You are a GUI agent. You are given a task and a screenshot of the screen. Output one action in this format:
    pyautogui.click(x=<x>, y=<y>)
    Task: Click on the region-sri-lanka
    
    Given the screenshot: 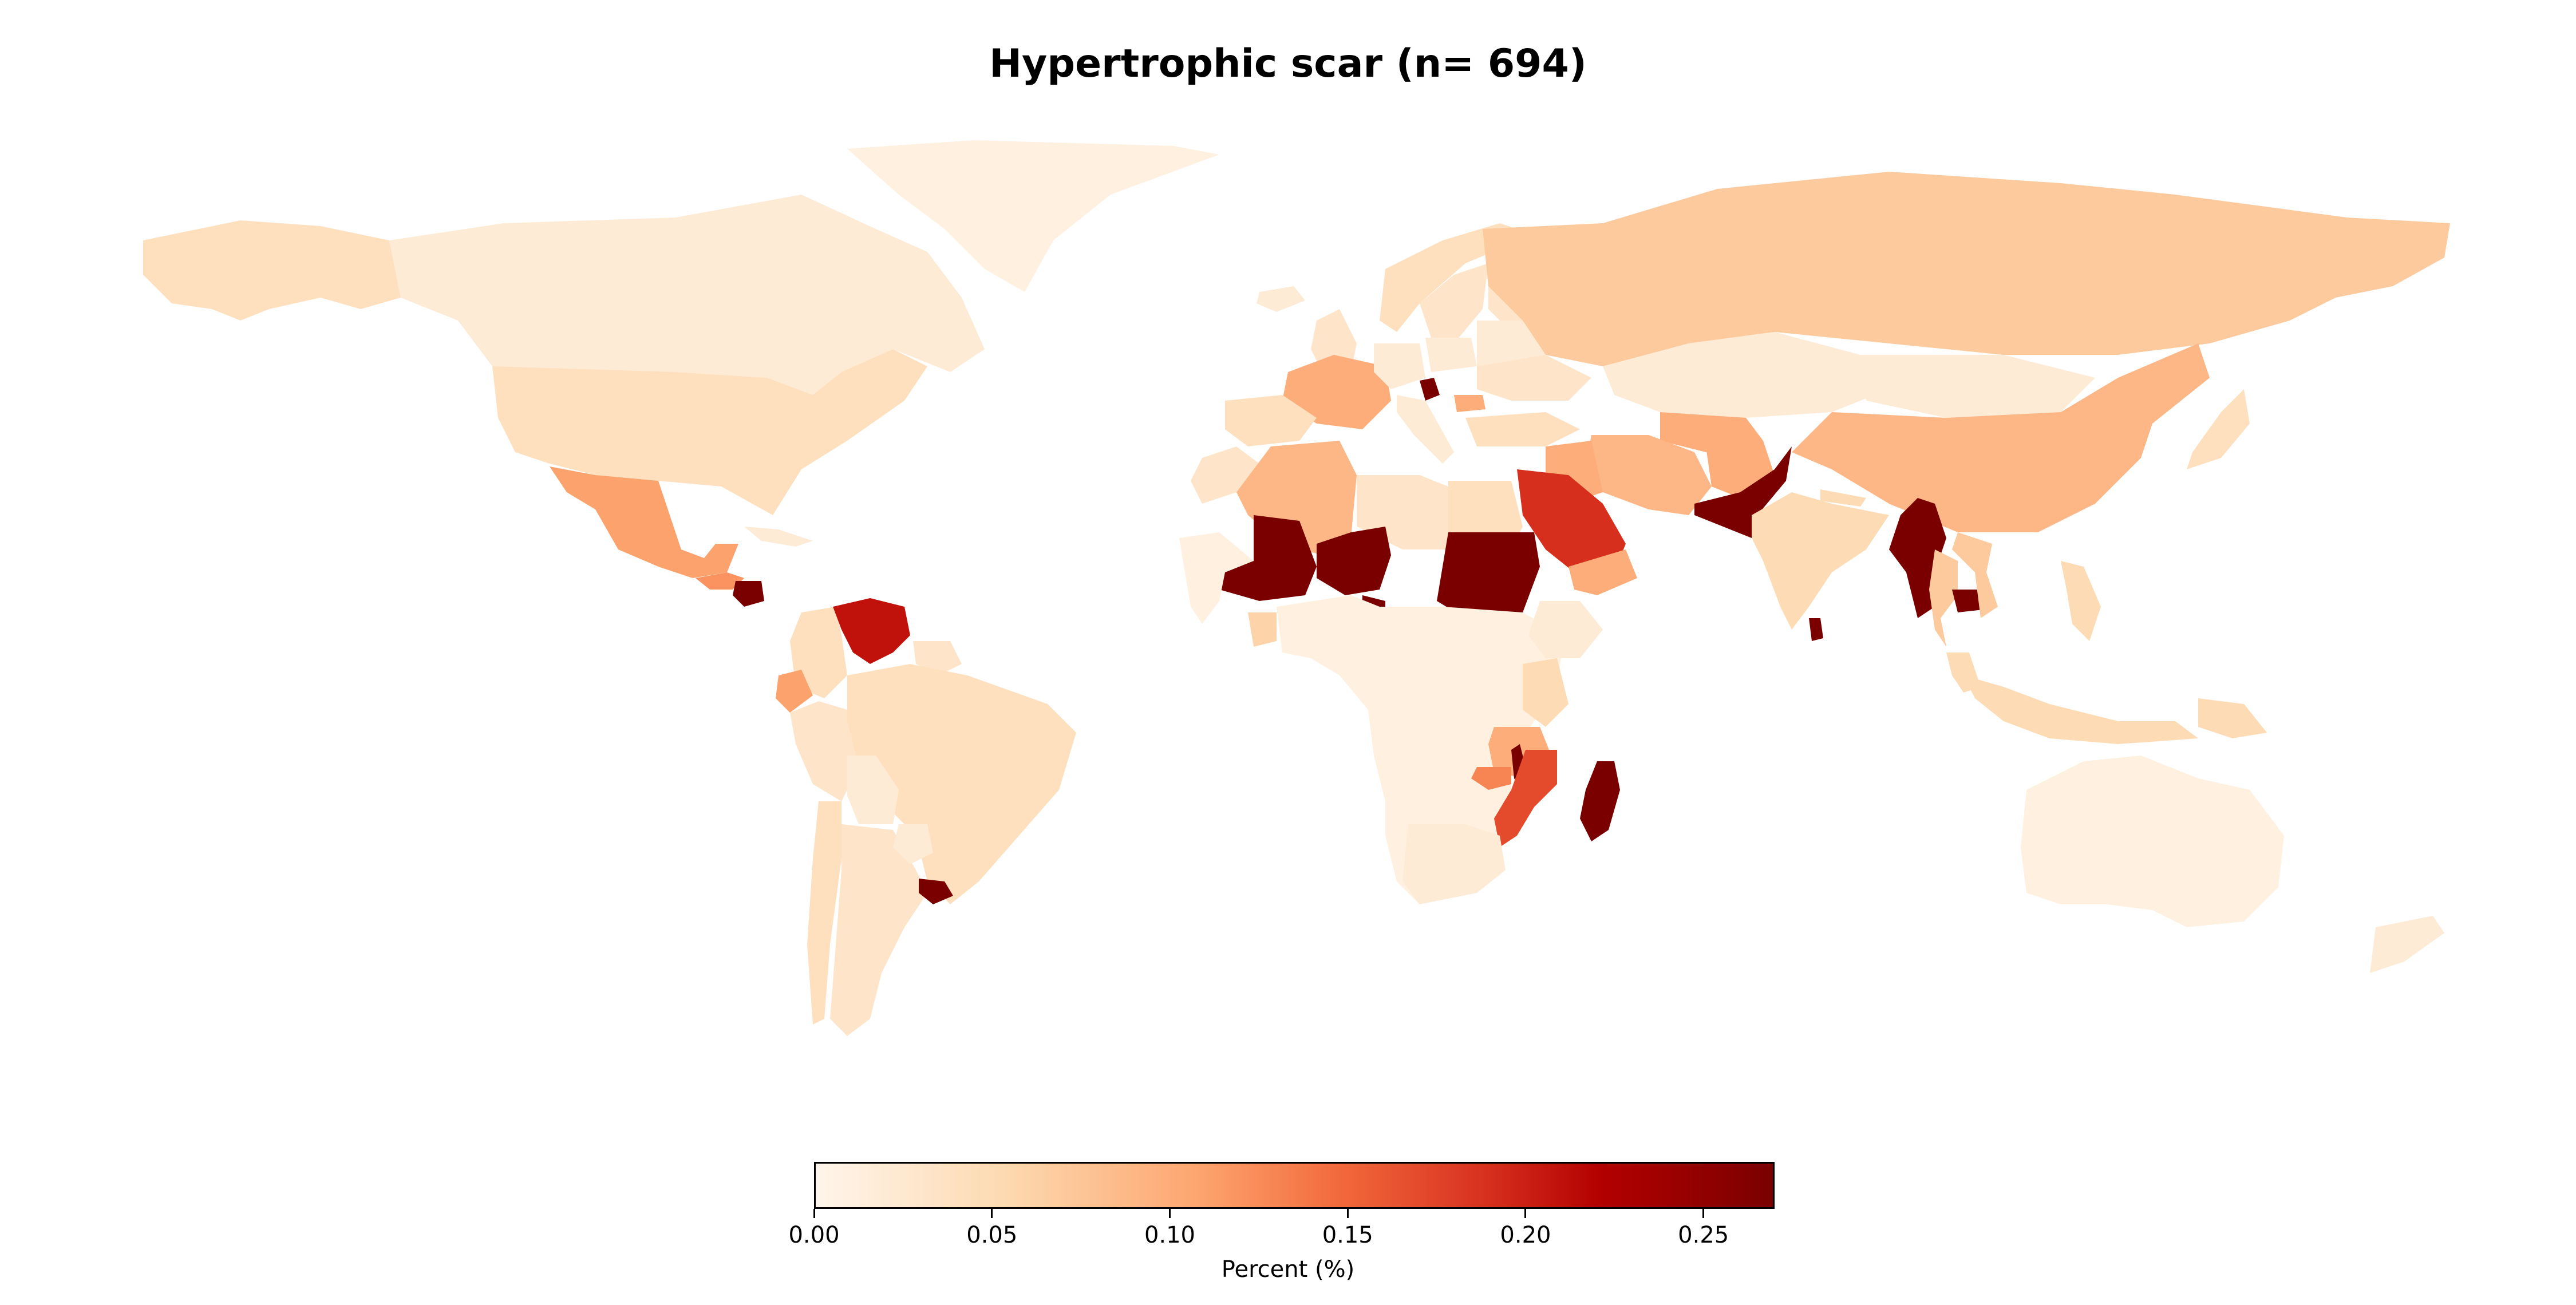 What is the action you would take?
    pyautogui.click(x=1816, y=629)
    